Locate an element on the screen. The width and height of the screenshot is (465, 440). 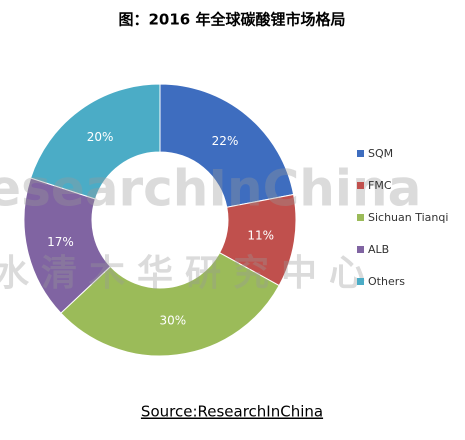
legend-label: Others is located at coordinates (386, 281).